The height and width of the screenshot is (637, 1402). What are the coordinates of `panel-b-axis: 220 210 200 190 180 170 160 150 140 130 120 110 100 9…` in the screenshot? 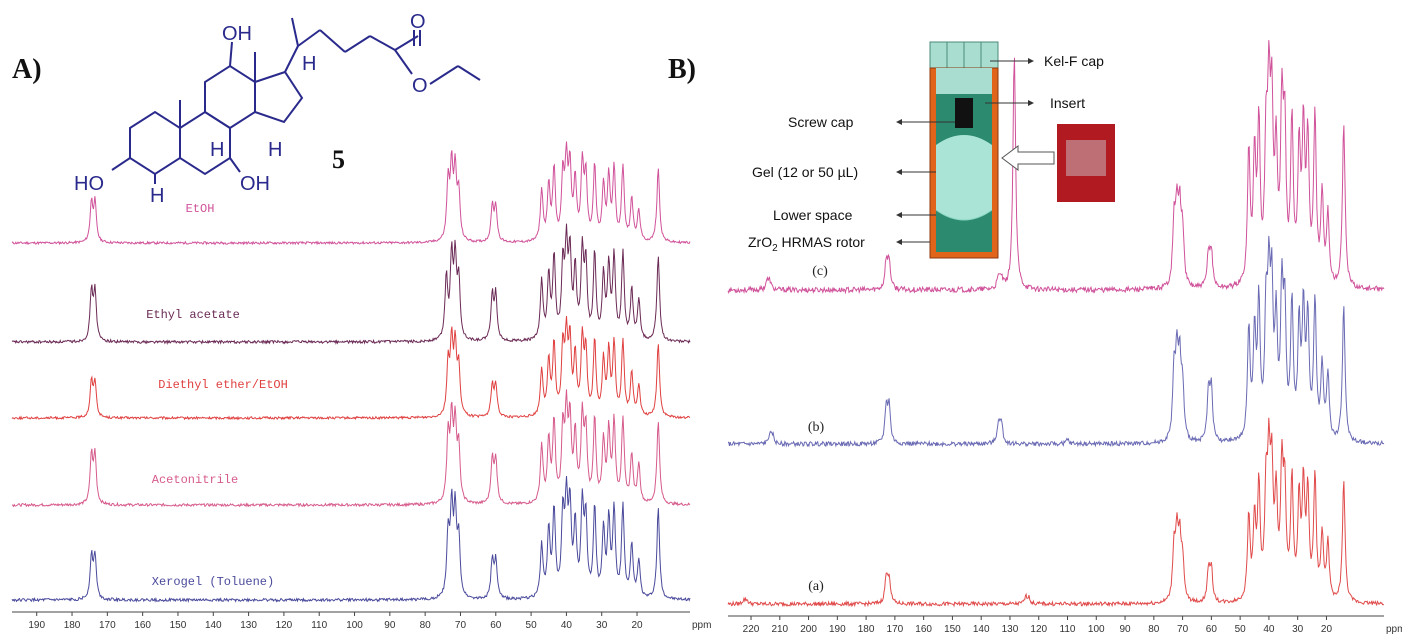 It's located at (1065, 625).